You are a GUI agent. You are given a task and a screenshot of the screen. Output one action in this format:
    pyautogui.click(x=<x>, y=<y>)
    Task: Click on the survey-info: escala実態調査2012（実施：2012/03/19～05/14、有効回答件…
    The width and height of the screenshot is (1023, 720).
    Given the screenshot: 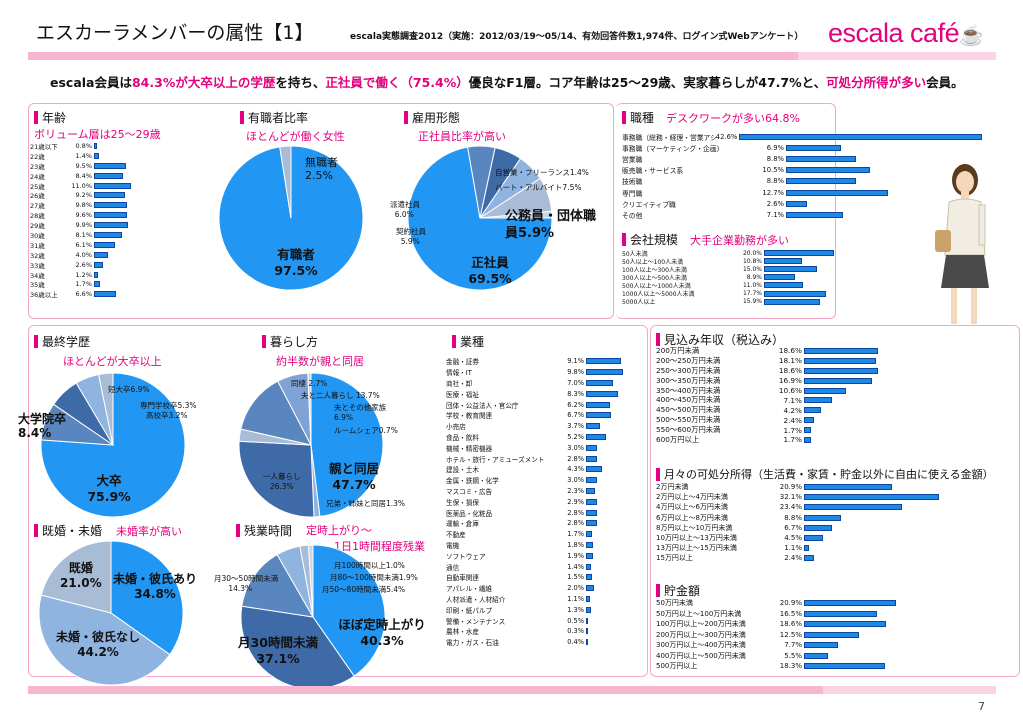 What is the action you would take?
    pyautogui.click(x=577, y=37)
    